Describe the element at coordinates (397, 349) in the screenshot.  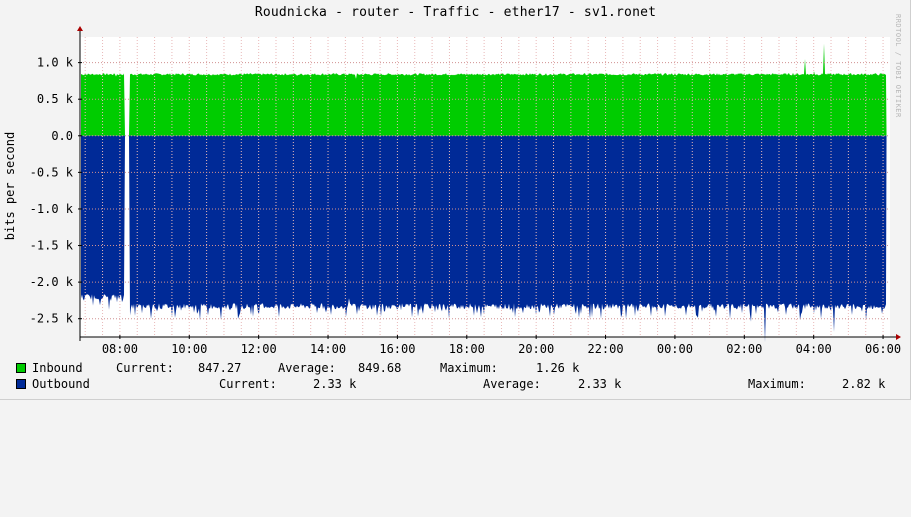
I see `x-tick-label: 16:00` at that location.